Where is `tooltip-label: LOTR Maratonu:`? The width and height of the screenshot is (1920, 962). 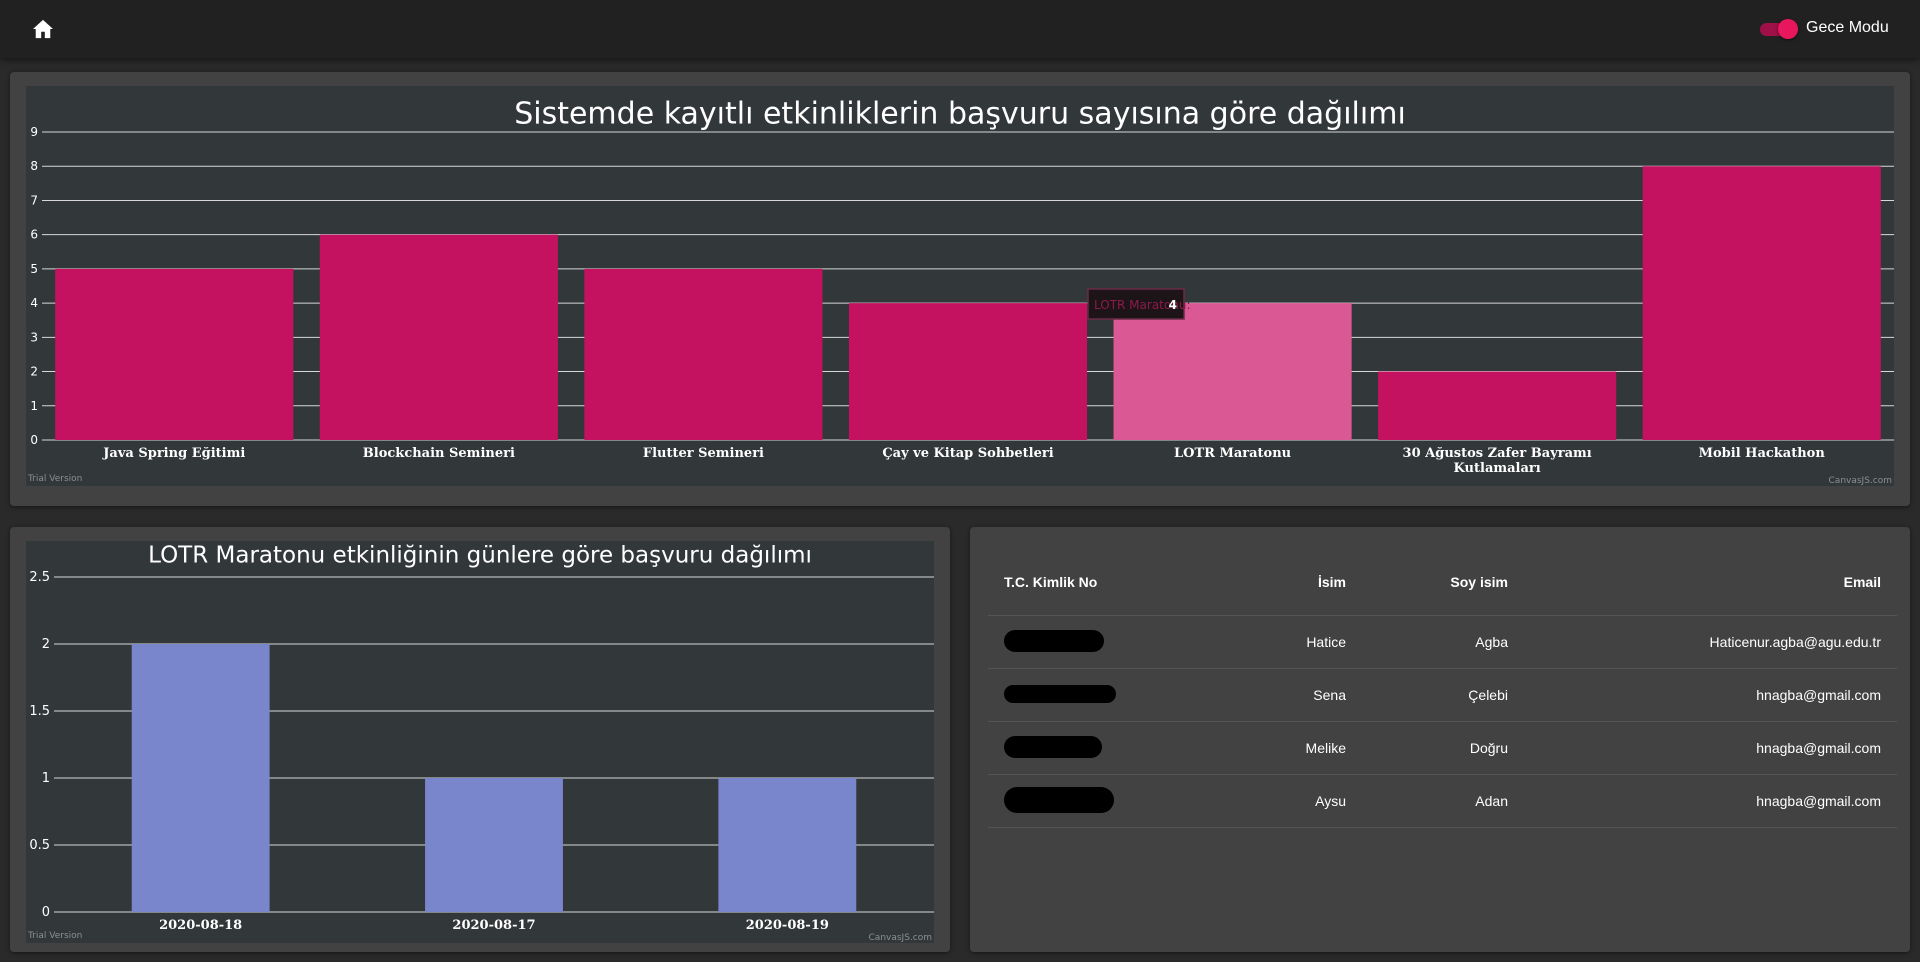
tooltip-label: LOTR Maratonu: is located at coordinates (1142, 305).